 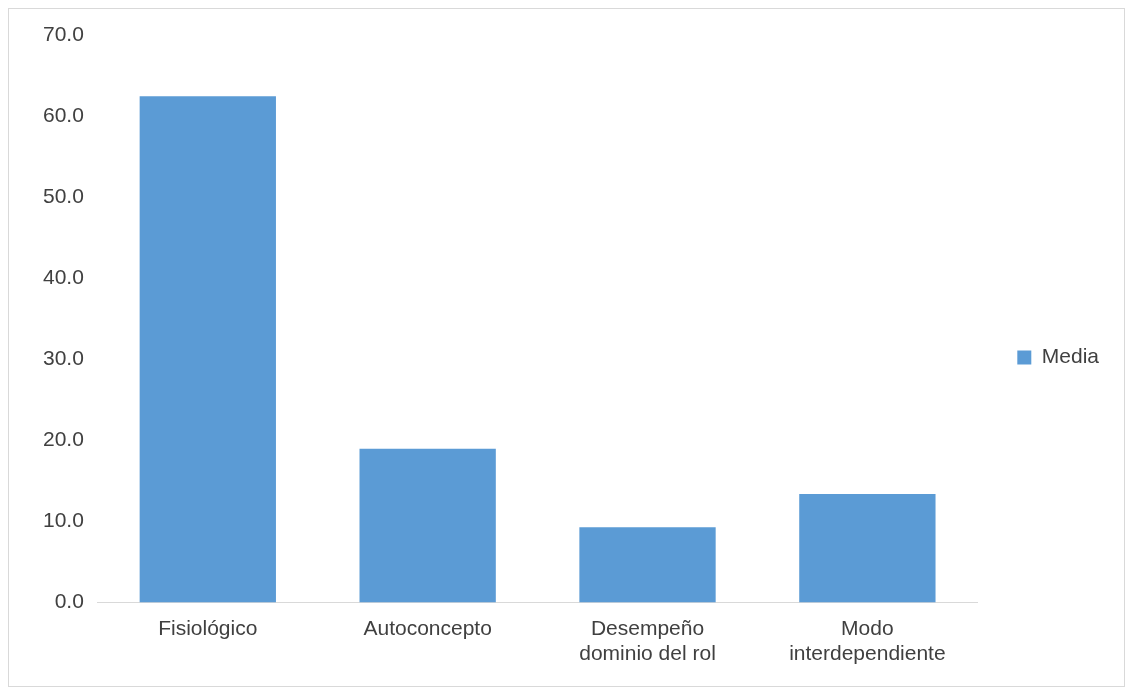 What do you see at coordinates (867, 640) in the screenshot?
I see `x-tick-label: Modo interdependiente` at bounding box center [867, 640].